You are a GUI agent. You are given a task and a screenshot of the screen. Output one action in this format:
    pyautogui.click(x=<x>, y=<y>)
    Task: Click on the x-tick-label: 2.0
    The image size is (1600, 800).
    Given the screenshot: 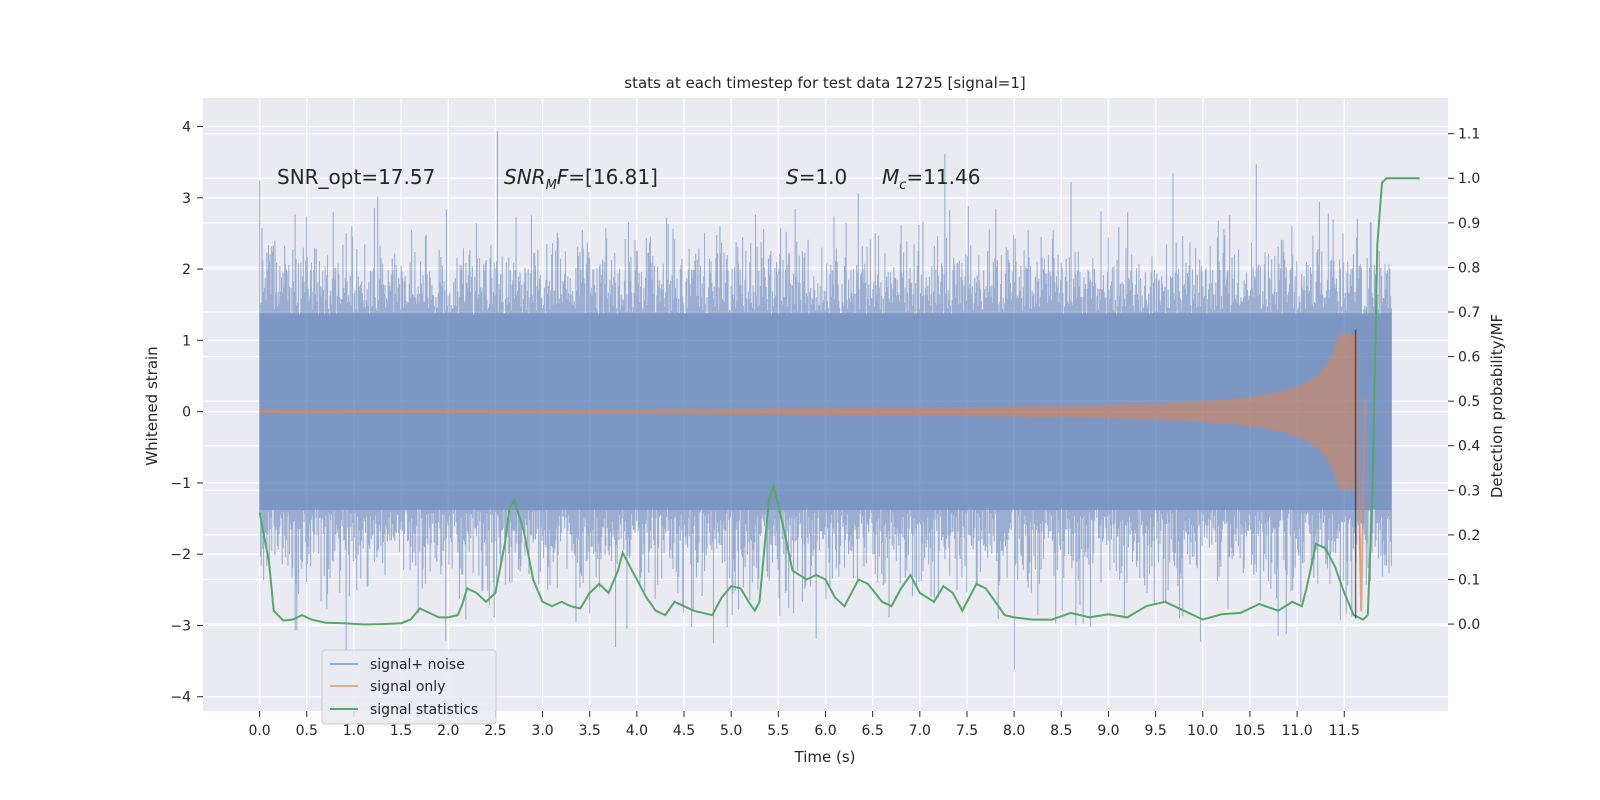 What is the action you would take?
    pyautogui.click(x=448, y=731)
    